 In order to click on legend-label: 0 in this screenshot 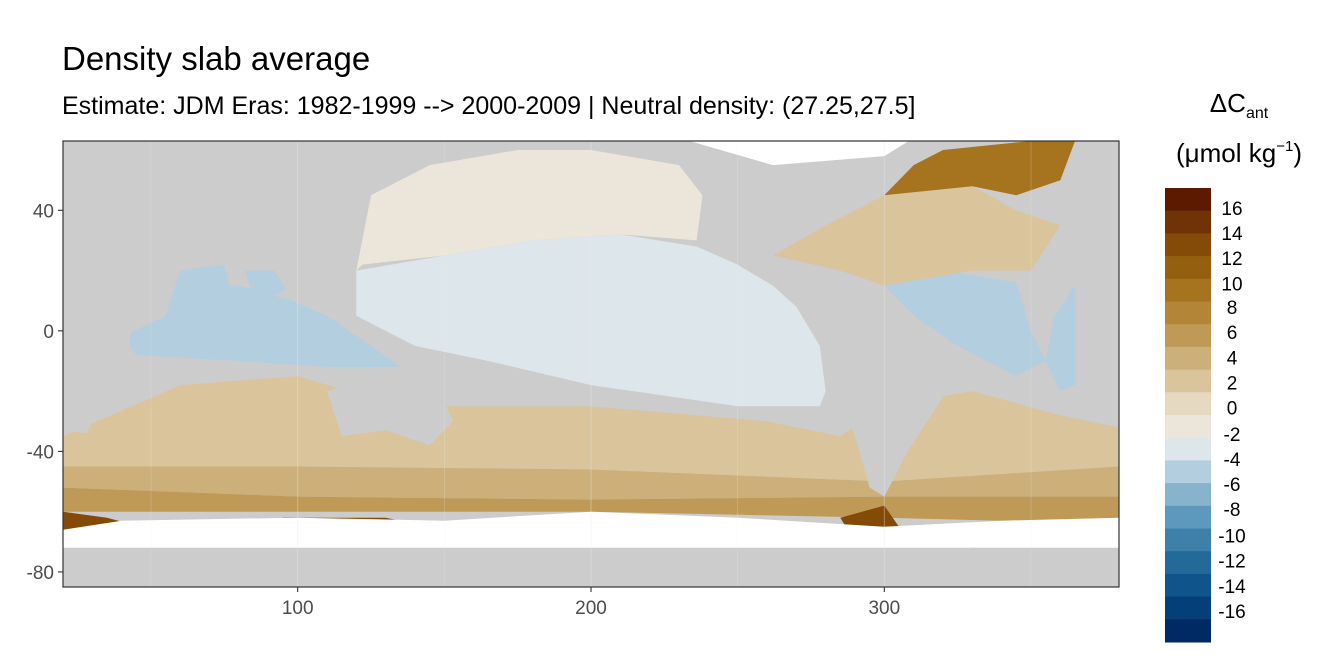, I will do `click(1232, 409)`.